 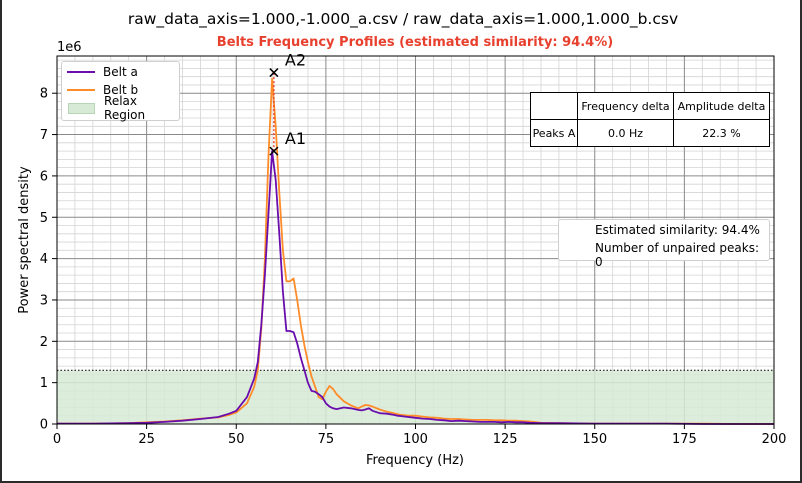 I want to click on chart-legend: Belt a Belt b Relax Region, so click(x=120, y=91).